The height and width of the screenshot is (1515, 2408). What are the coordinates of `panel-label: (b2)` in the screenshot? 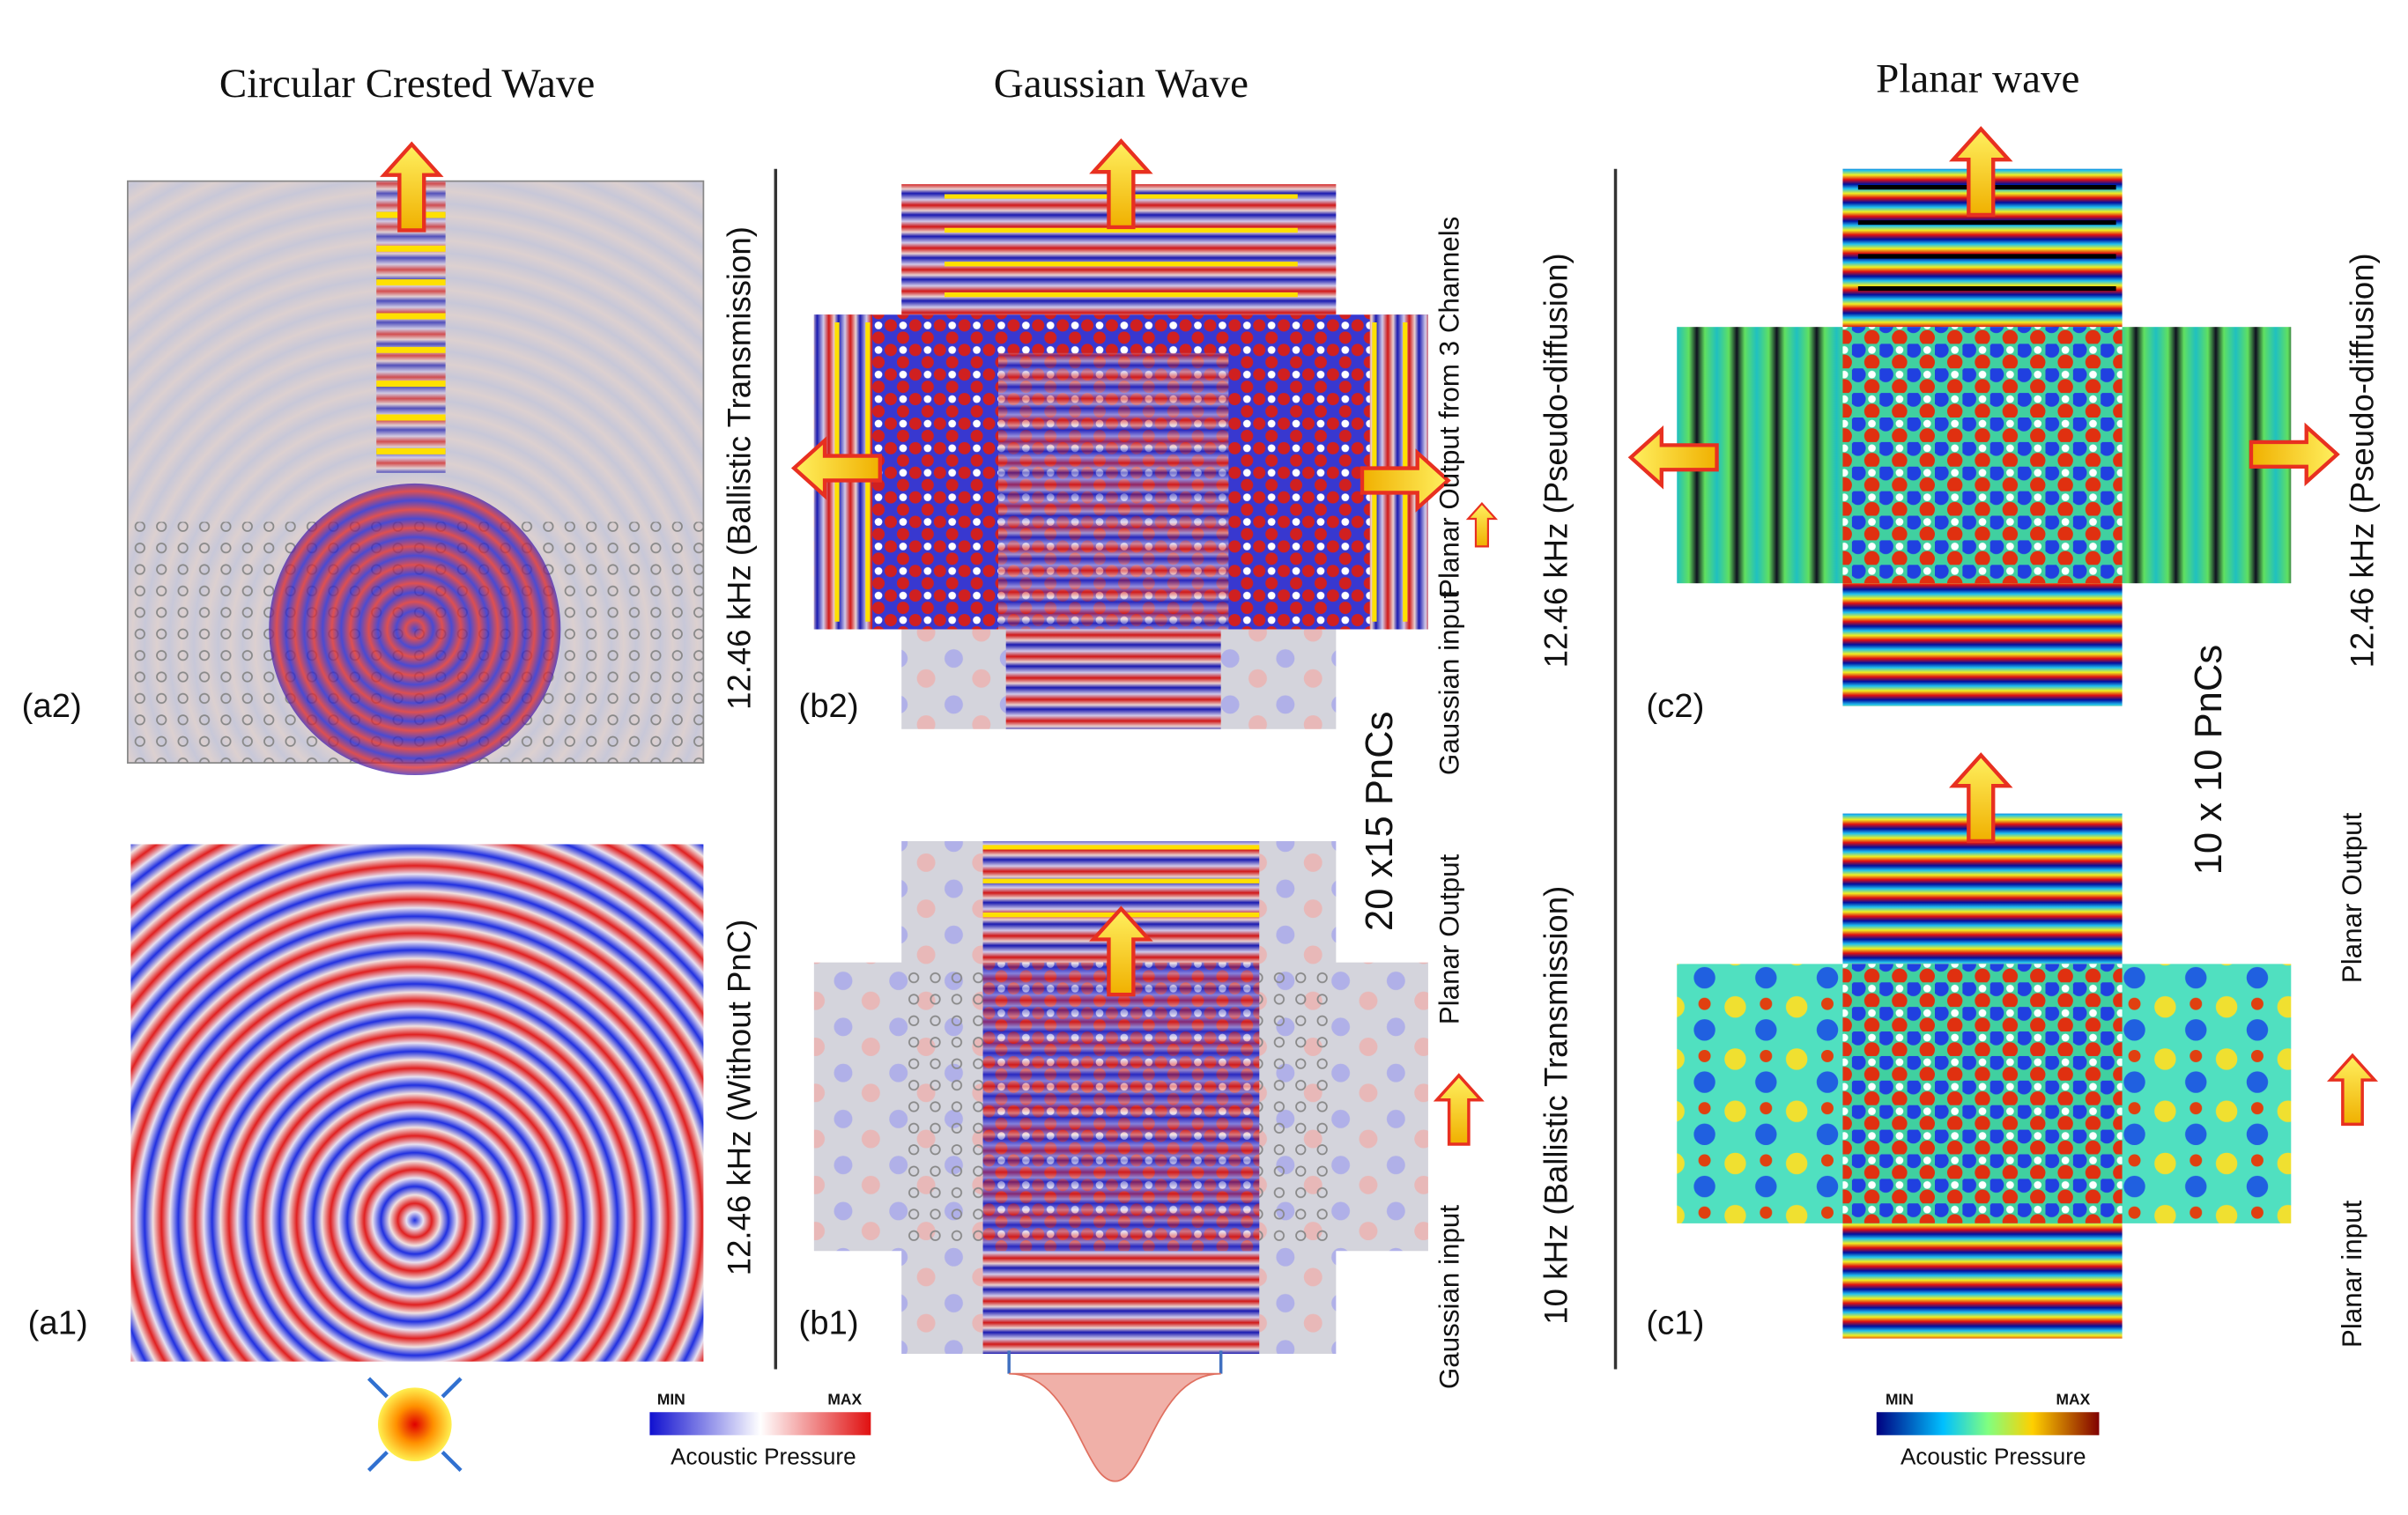 It's located at (828, 706).